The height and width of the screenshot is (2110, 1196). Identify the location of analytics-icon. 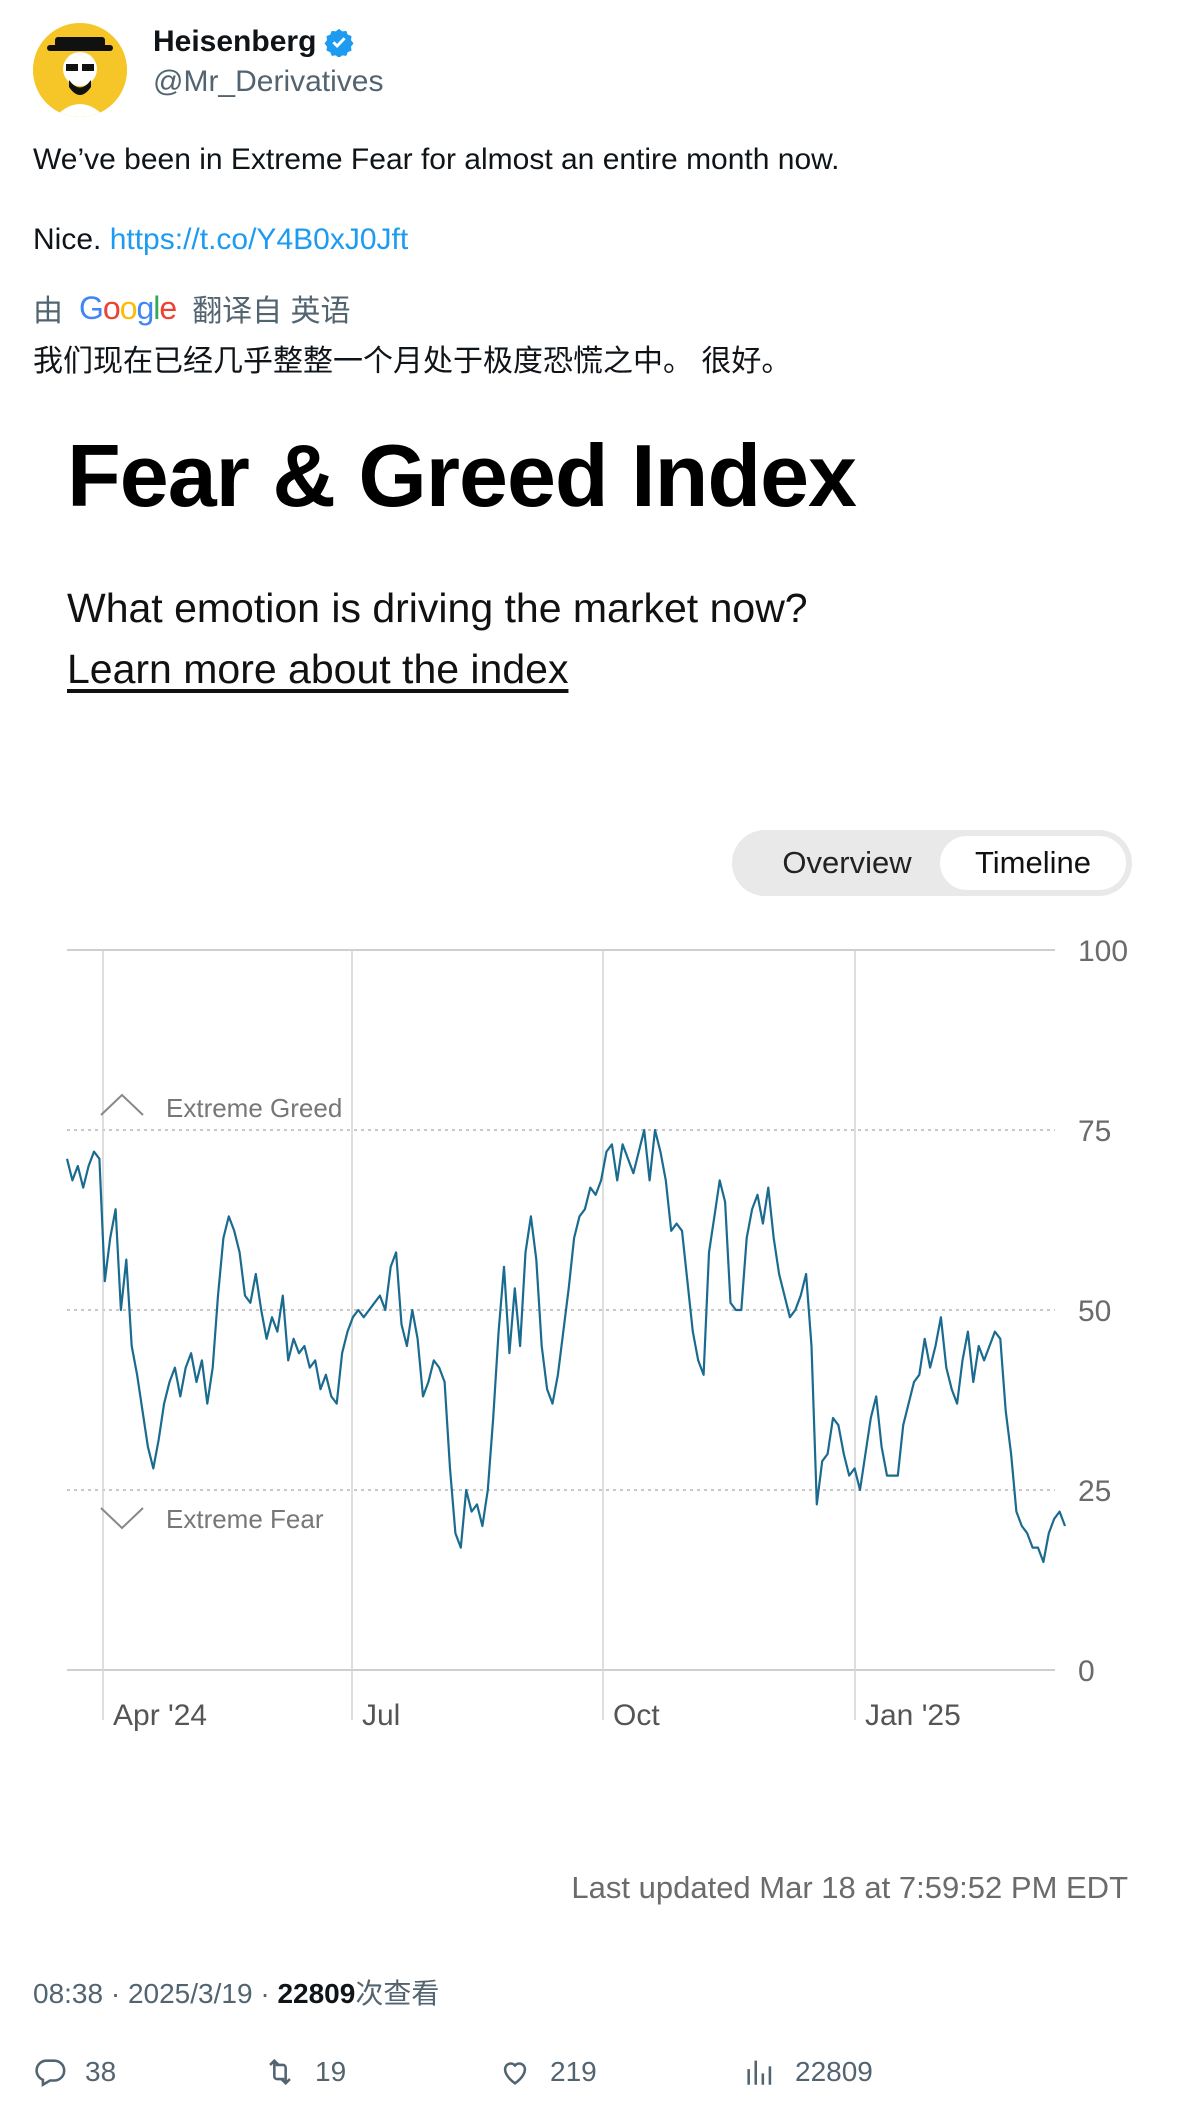
(759, 2072).